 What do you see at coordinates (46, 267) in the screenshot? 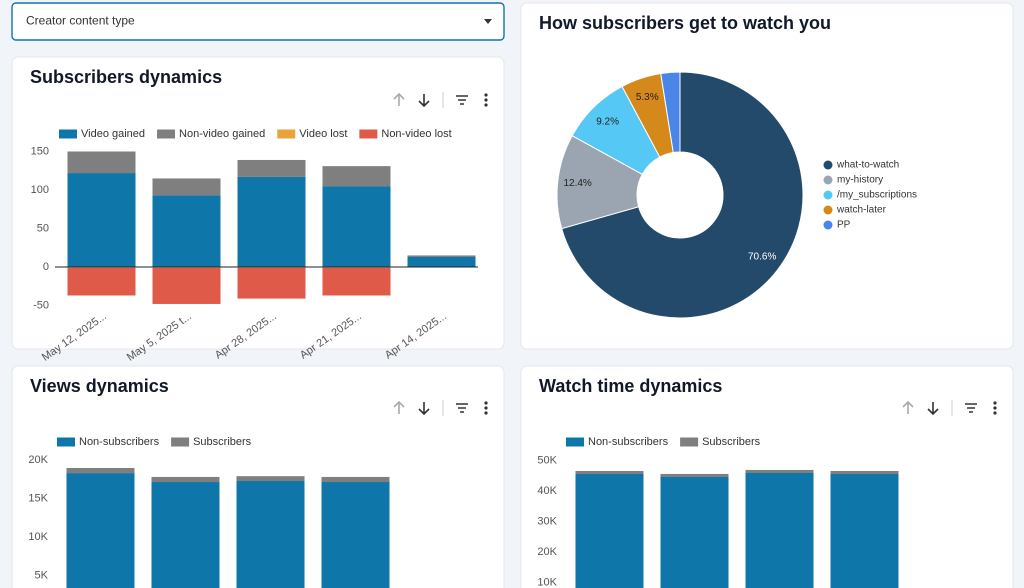
I see `y-tick-label: 0` at bounding box center [46, 267].